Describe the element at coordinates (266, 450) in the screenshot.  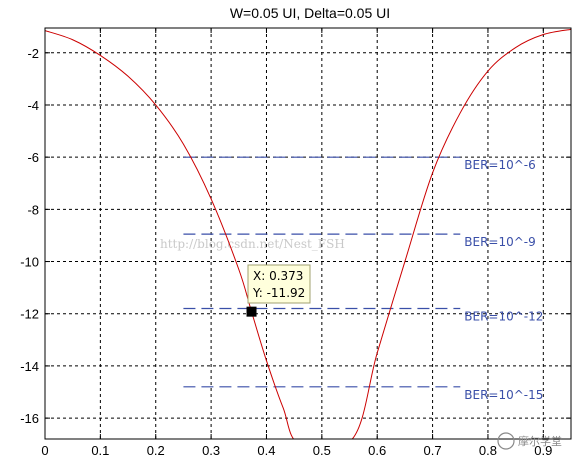
I see `x-tick-label: 0.4` at that location.